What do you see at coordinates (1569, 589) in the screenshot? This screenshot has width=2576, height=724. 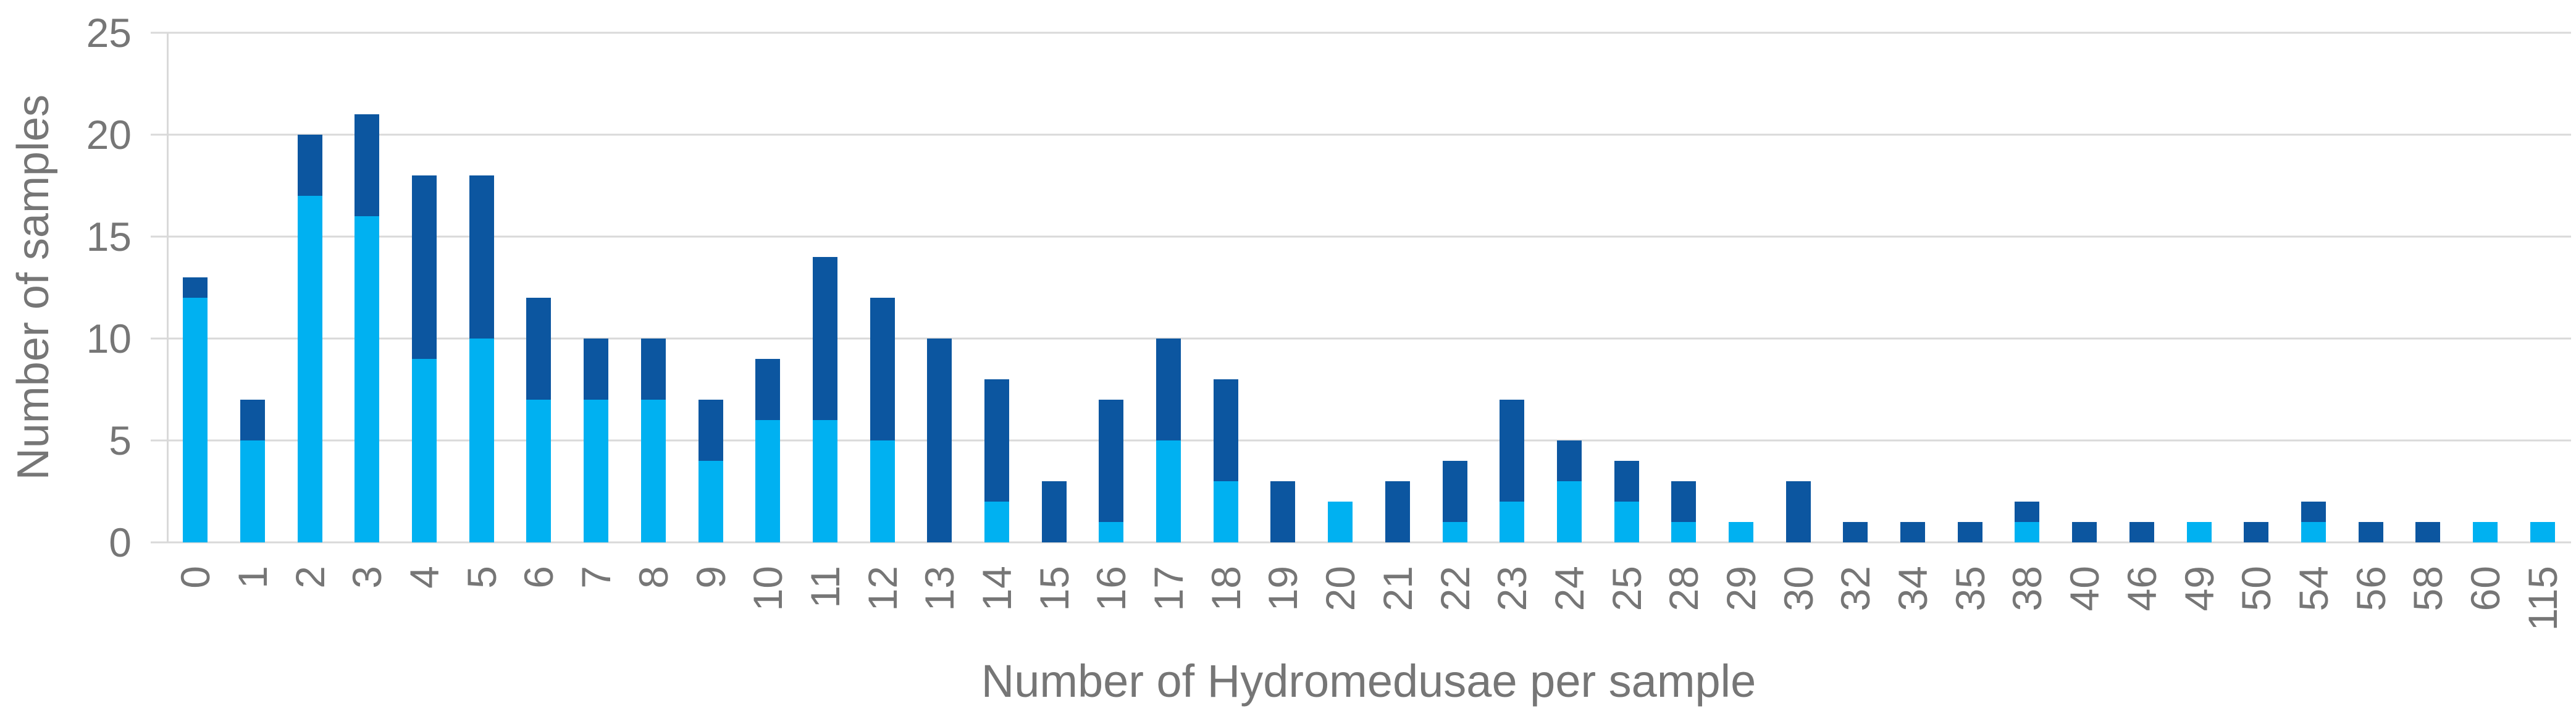 I see `x-tick-label-text: 24` at bounding box center [1569, 589].